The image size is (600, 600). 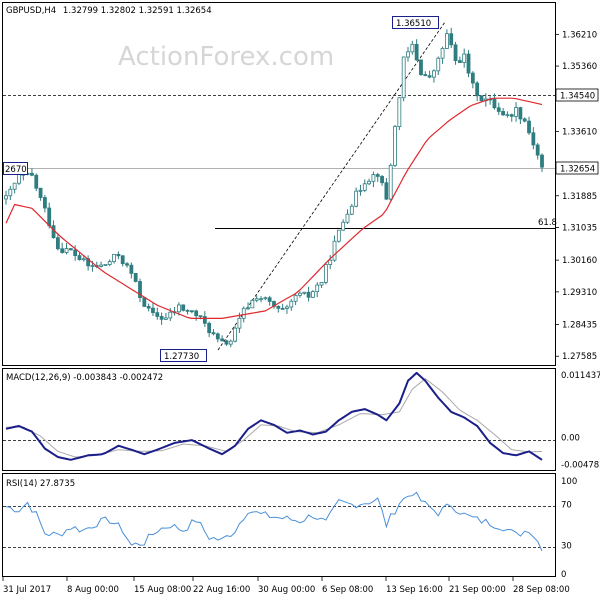 What do you see at coordinates (274, 521) in the screenshot?
I see `rsi-line` at bounding box center [274, 521].